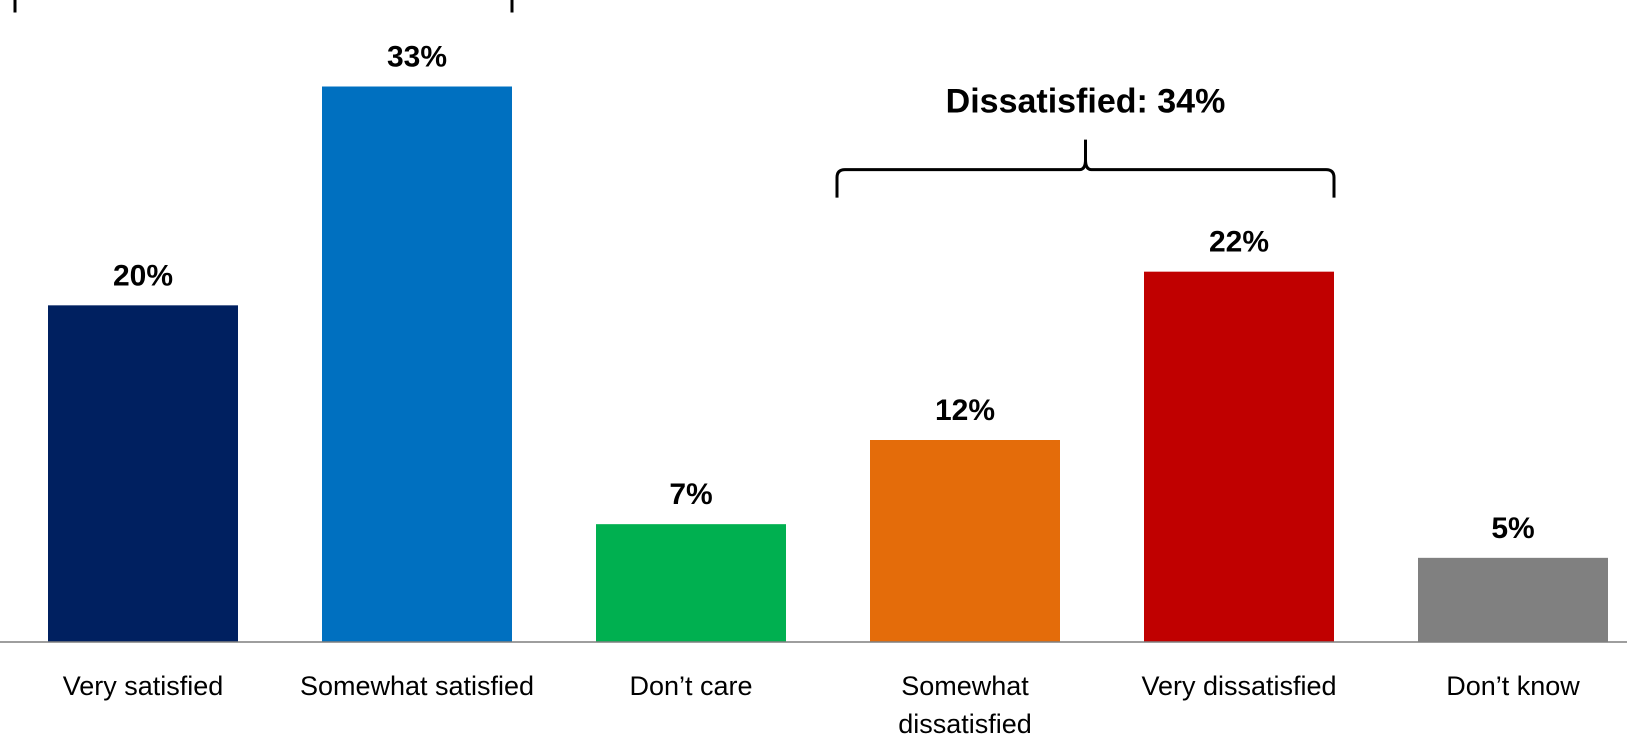 The image size is (1627, 737). Describe the element at coordinates (143, 686) in the screenshot. I see `category-label-1: Very satisfied` at that location.